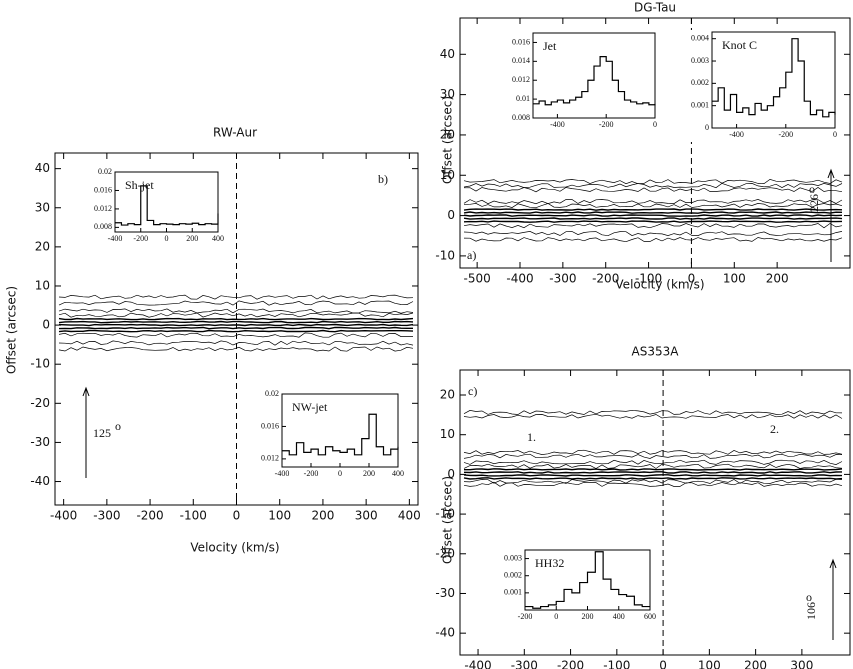 This screenshot has width=853, height=669. I want to click on y-tick-label: -40, so click(40, 481).